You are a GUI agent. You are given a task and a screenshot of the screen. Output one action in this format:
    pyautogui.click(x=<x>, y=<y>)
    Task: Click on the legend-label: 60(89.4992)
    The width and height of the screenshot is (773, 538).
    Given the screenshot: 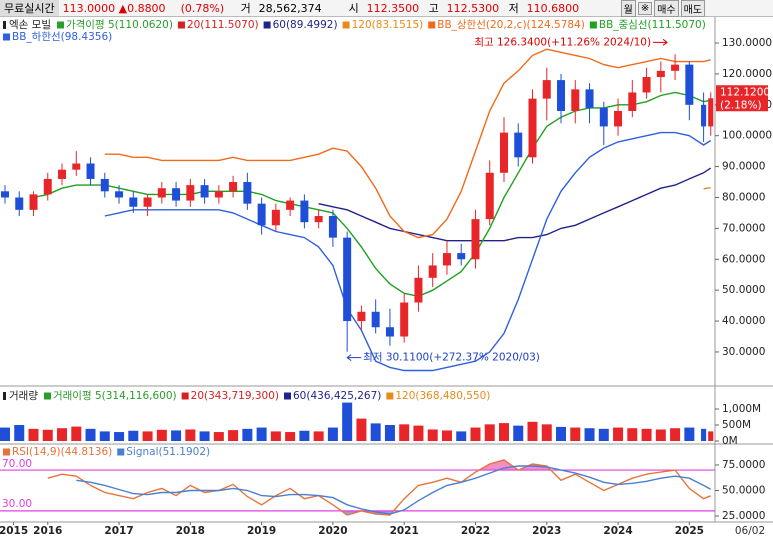 What is the action you would take?
    pyautogui.click(x=305, y=25)
    